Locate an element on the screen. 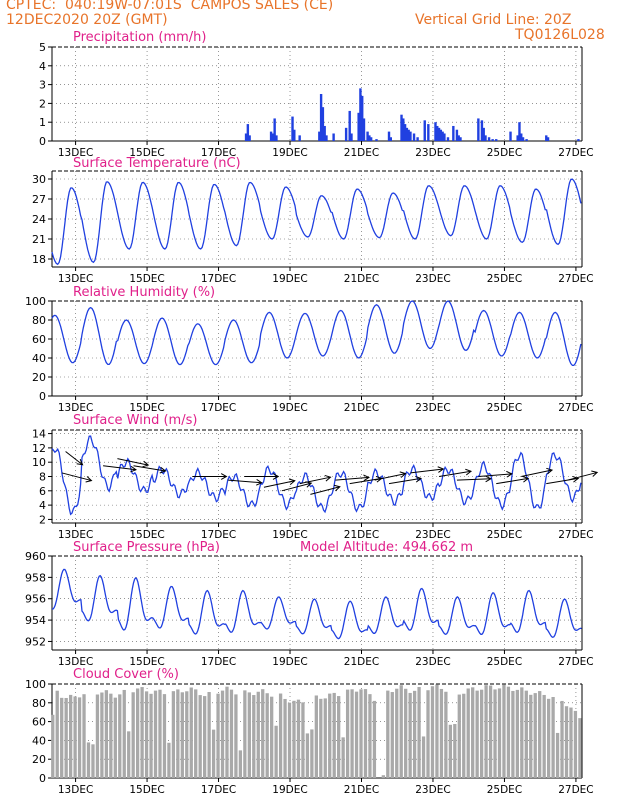 Image resolution: width=618 pixels, height=800 pixels. header-datetime: 12DEC2020 20Z (GMT) is located at coordinates (87, 20).